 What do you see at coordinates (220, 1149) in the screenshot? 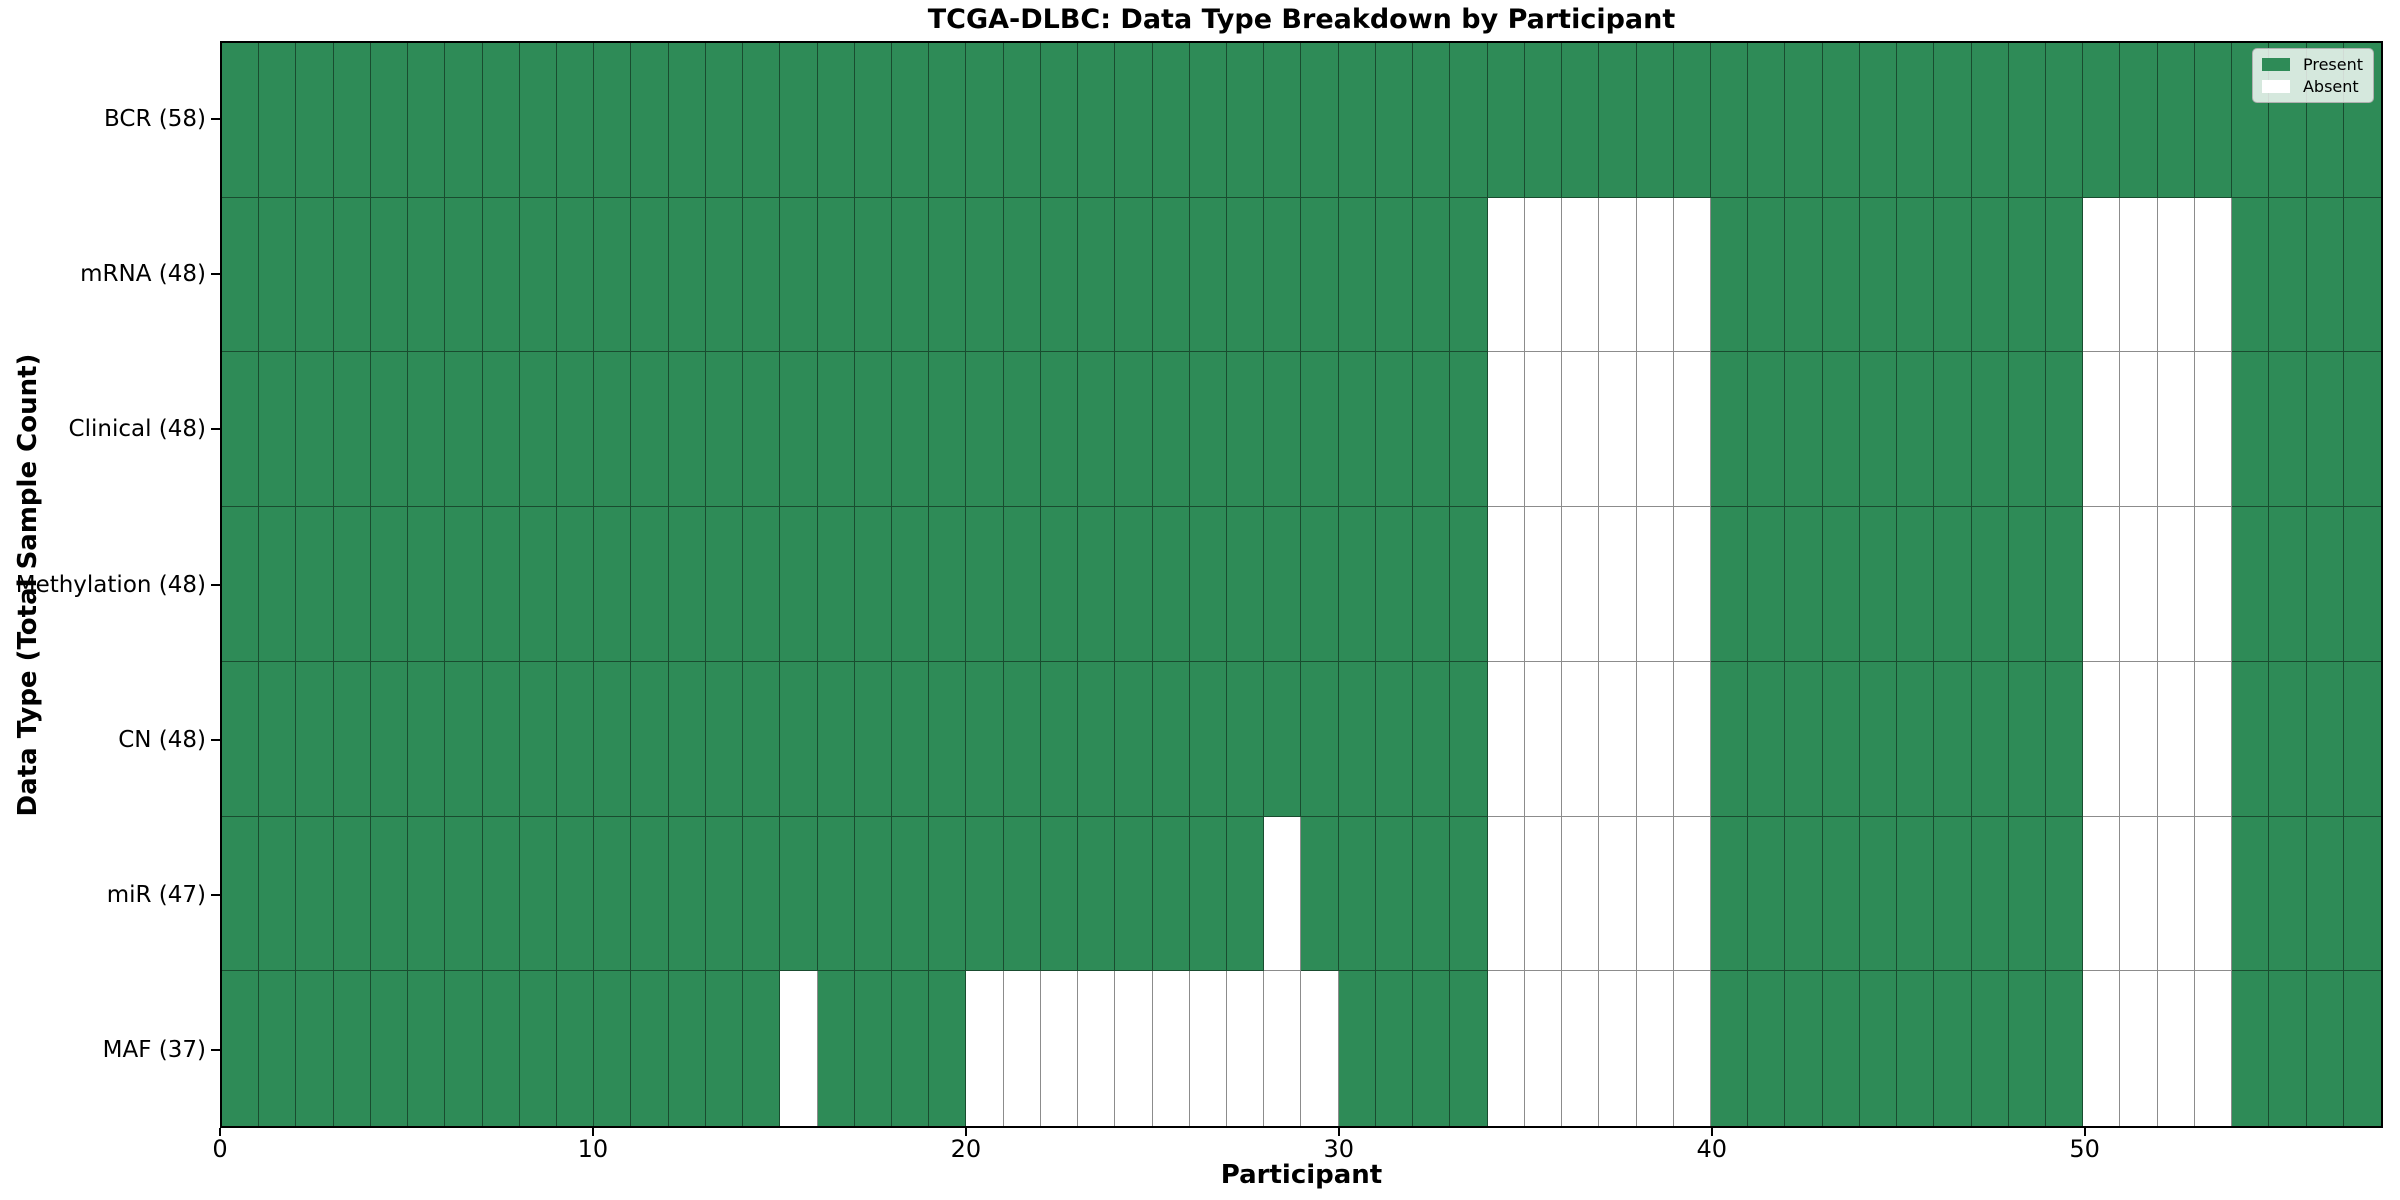
I see `x-tick-label: 0` at bounding box center [220, 1149].